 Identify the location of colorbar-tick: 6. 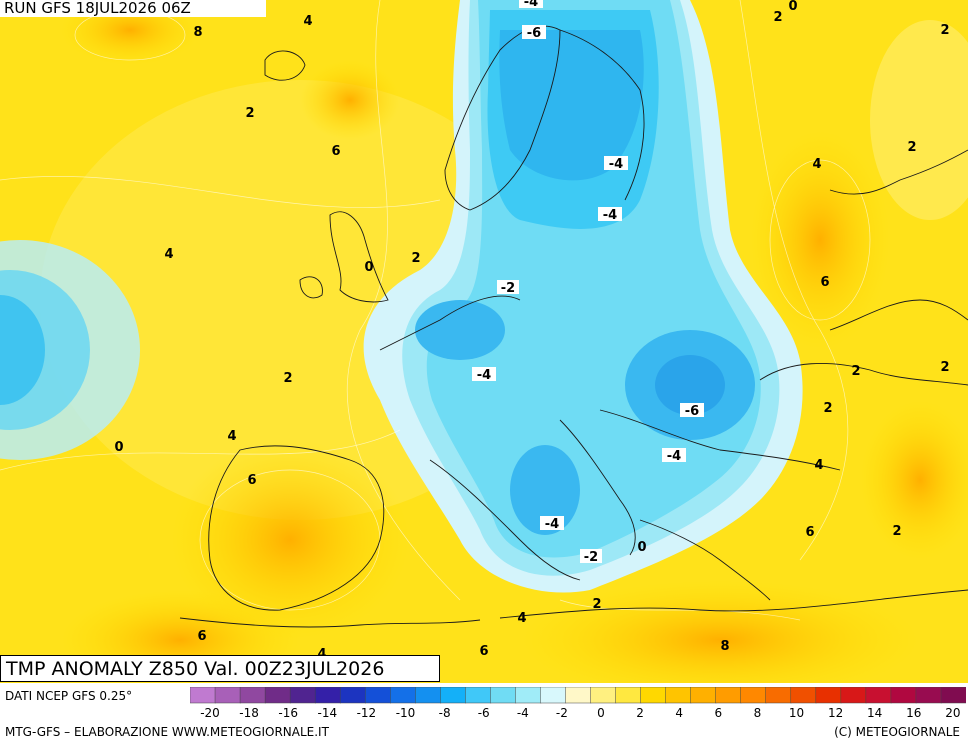
(718, 713).